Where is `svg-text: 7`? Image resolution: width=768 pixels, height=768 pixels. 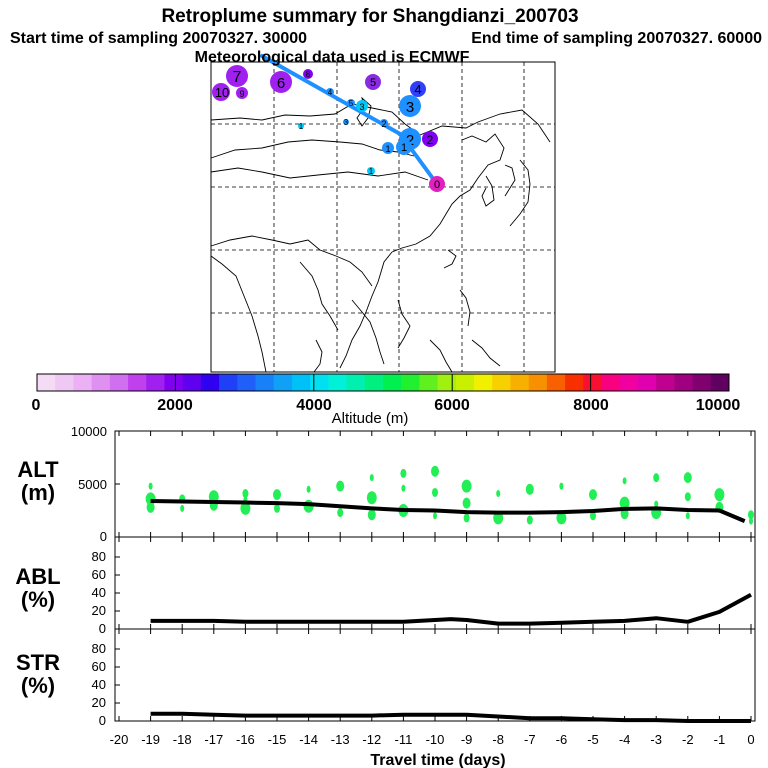 svg-text: 7 is located at coordinates (237, 77).